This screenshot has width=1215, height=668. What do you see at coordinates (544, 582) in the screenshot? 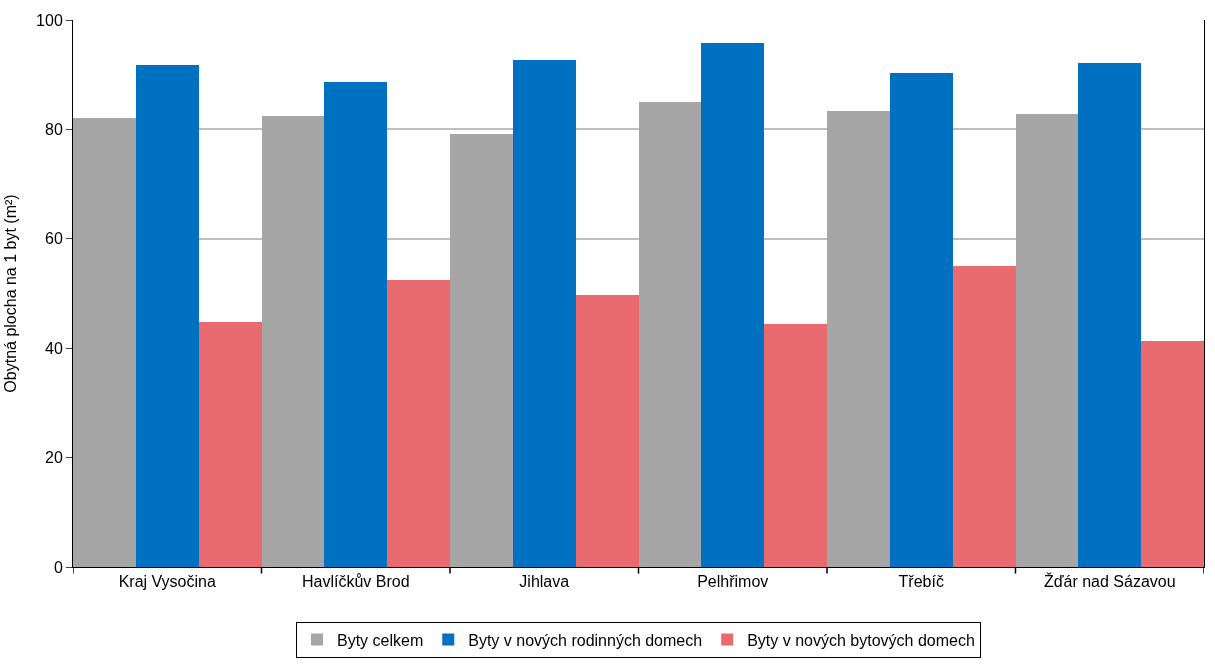
I see `x-tick-label: Jihlava` at bounding box center [544, 582].